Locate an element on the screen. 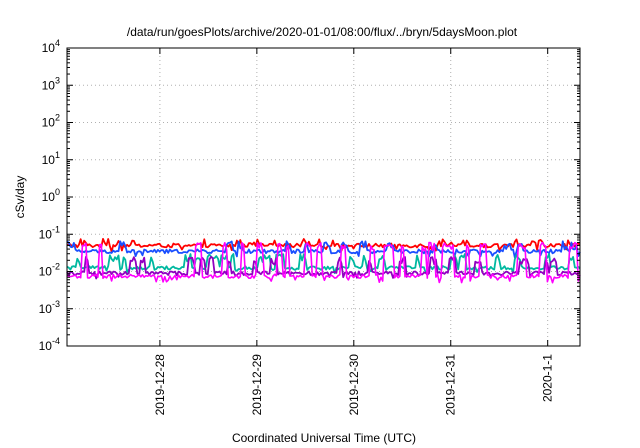 The width and height of the screenshot is (640, 448). y-tick-label: 10⁻² is located at coordinates (49, 270).